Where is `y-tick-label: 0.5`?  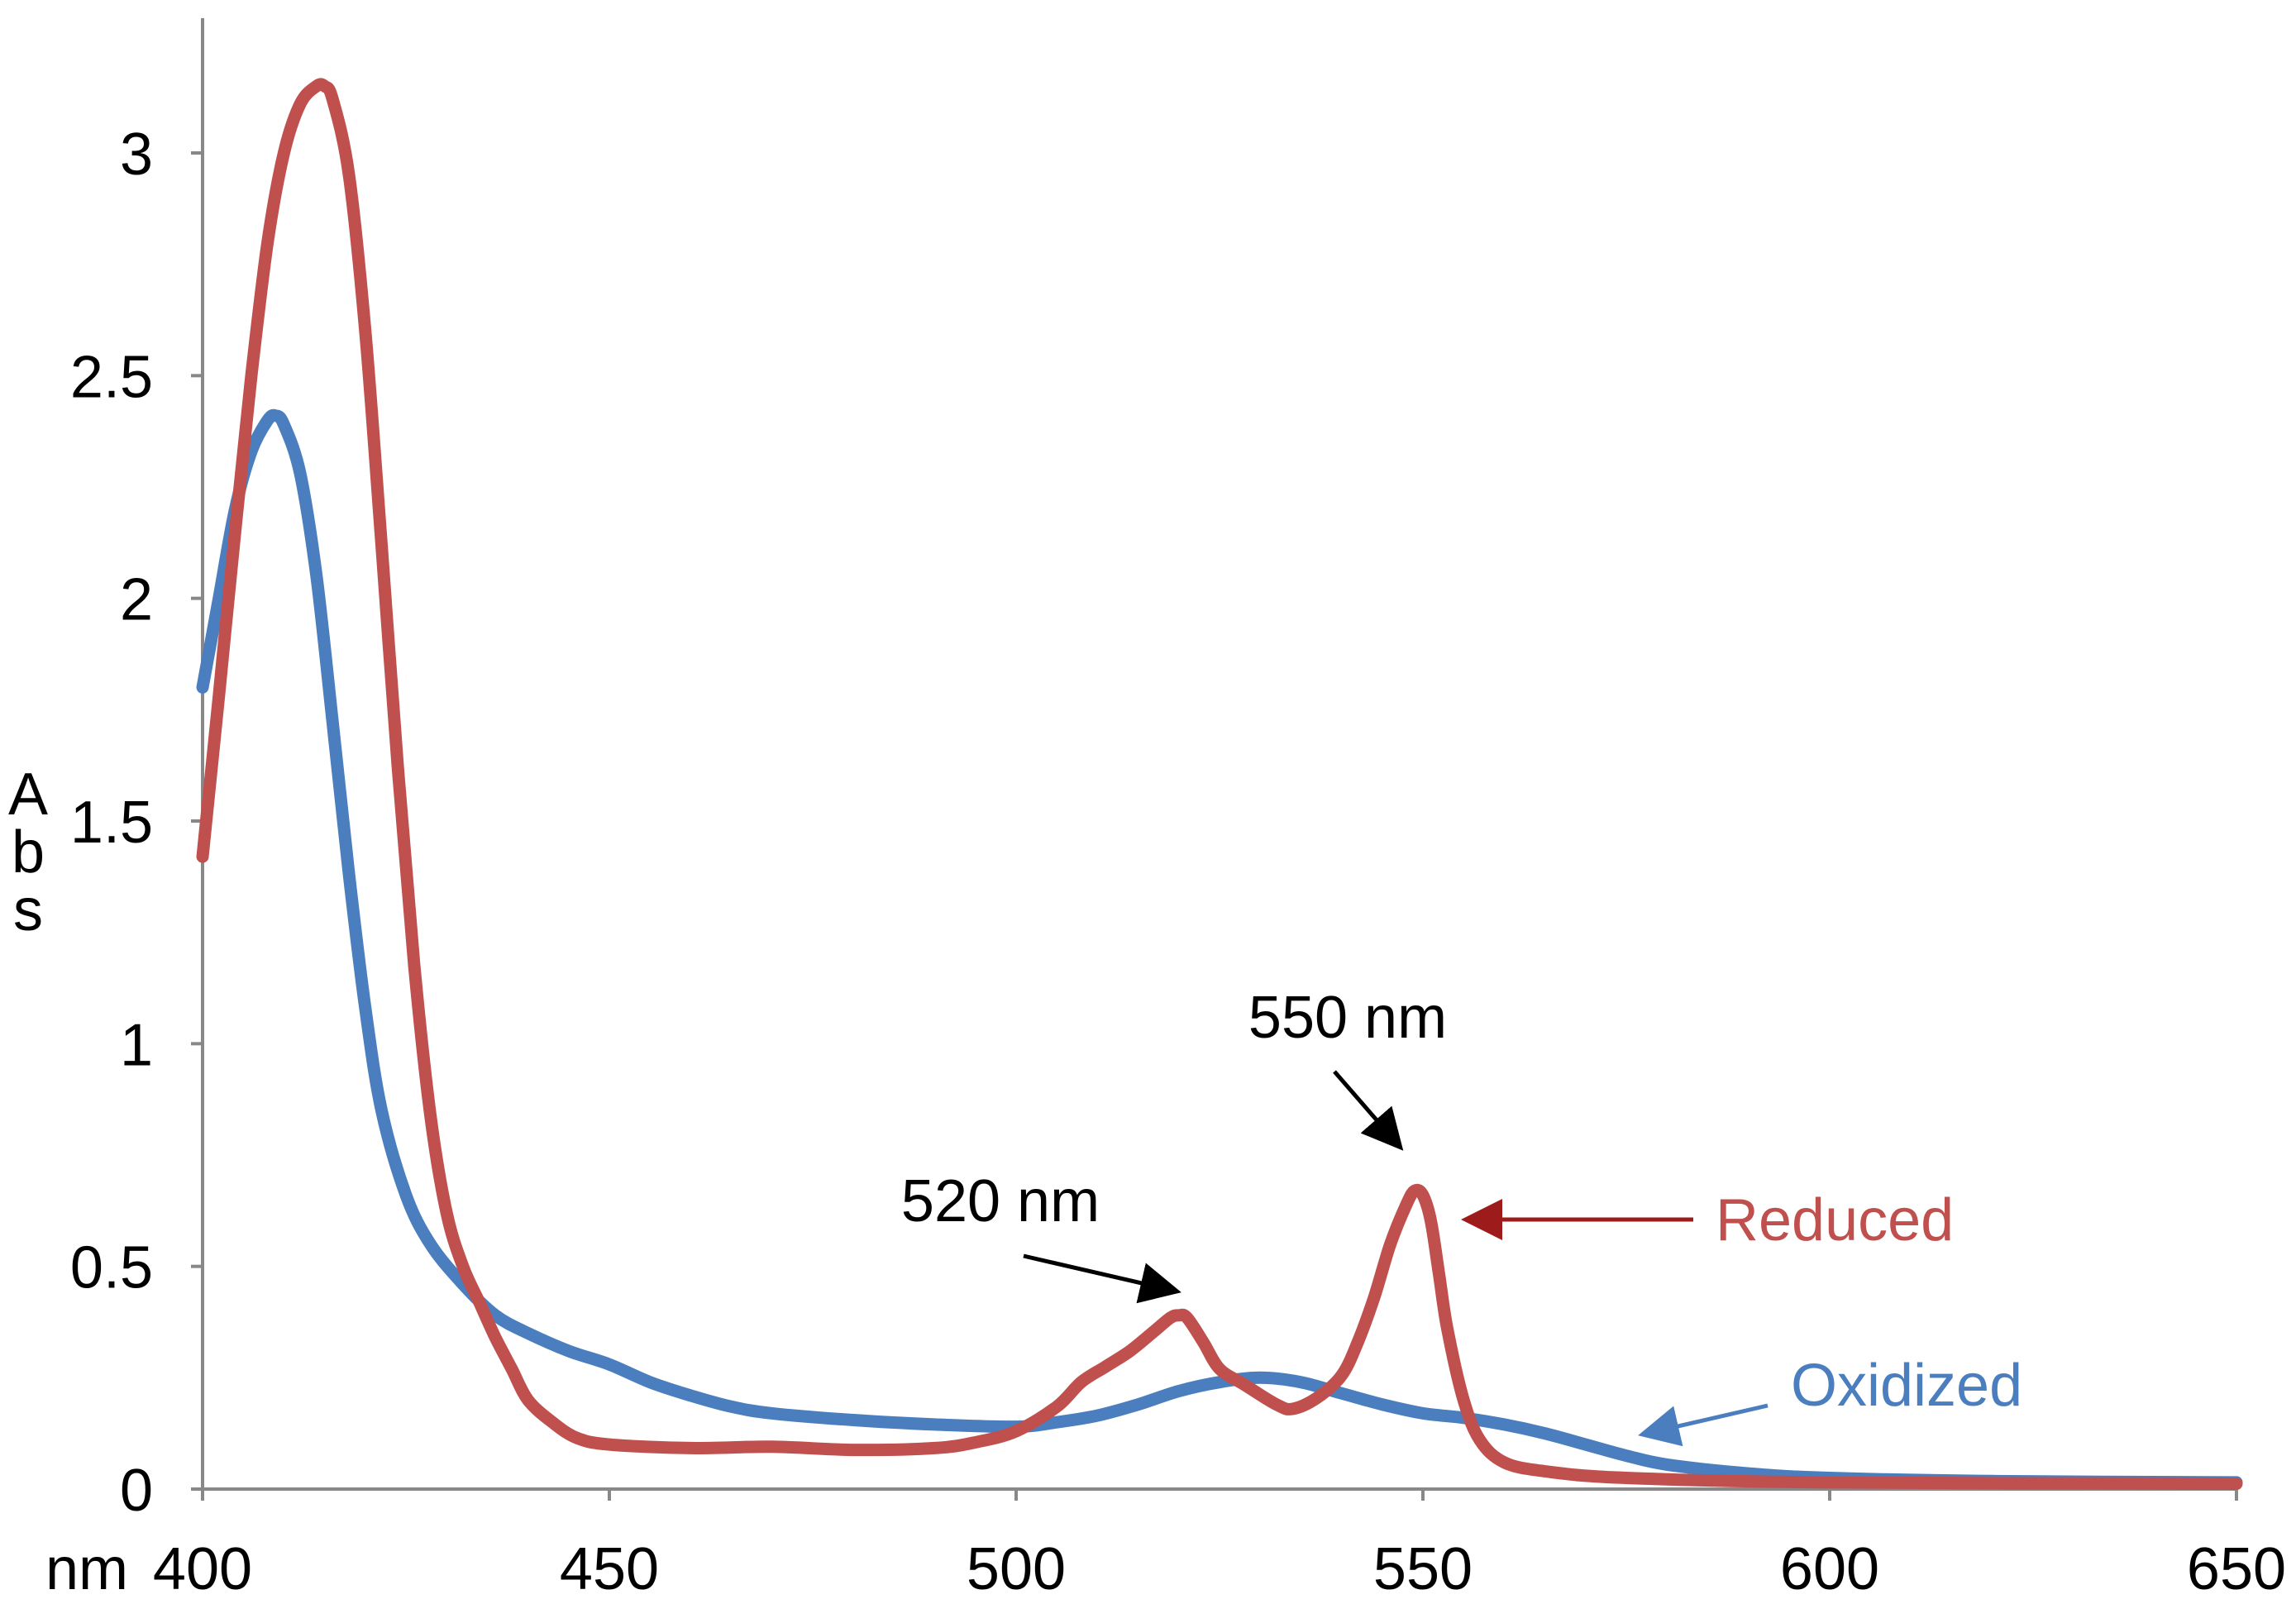
y-tick-label: 0.5 is located at coordinates (111, 1268).